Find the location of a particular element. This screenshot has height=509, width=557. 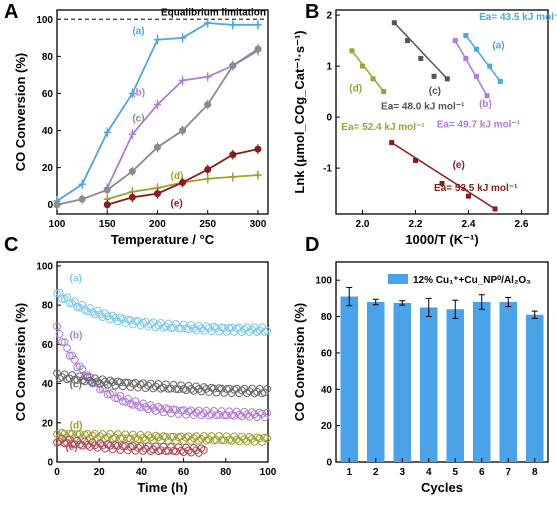

series-1: (b) Ea= 49.7 kJ mol⁻¹ is located at coordinates (479, 84).